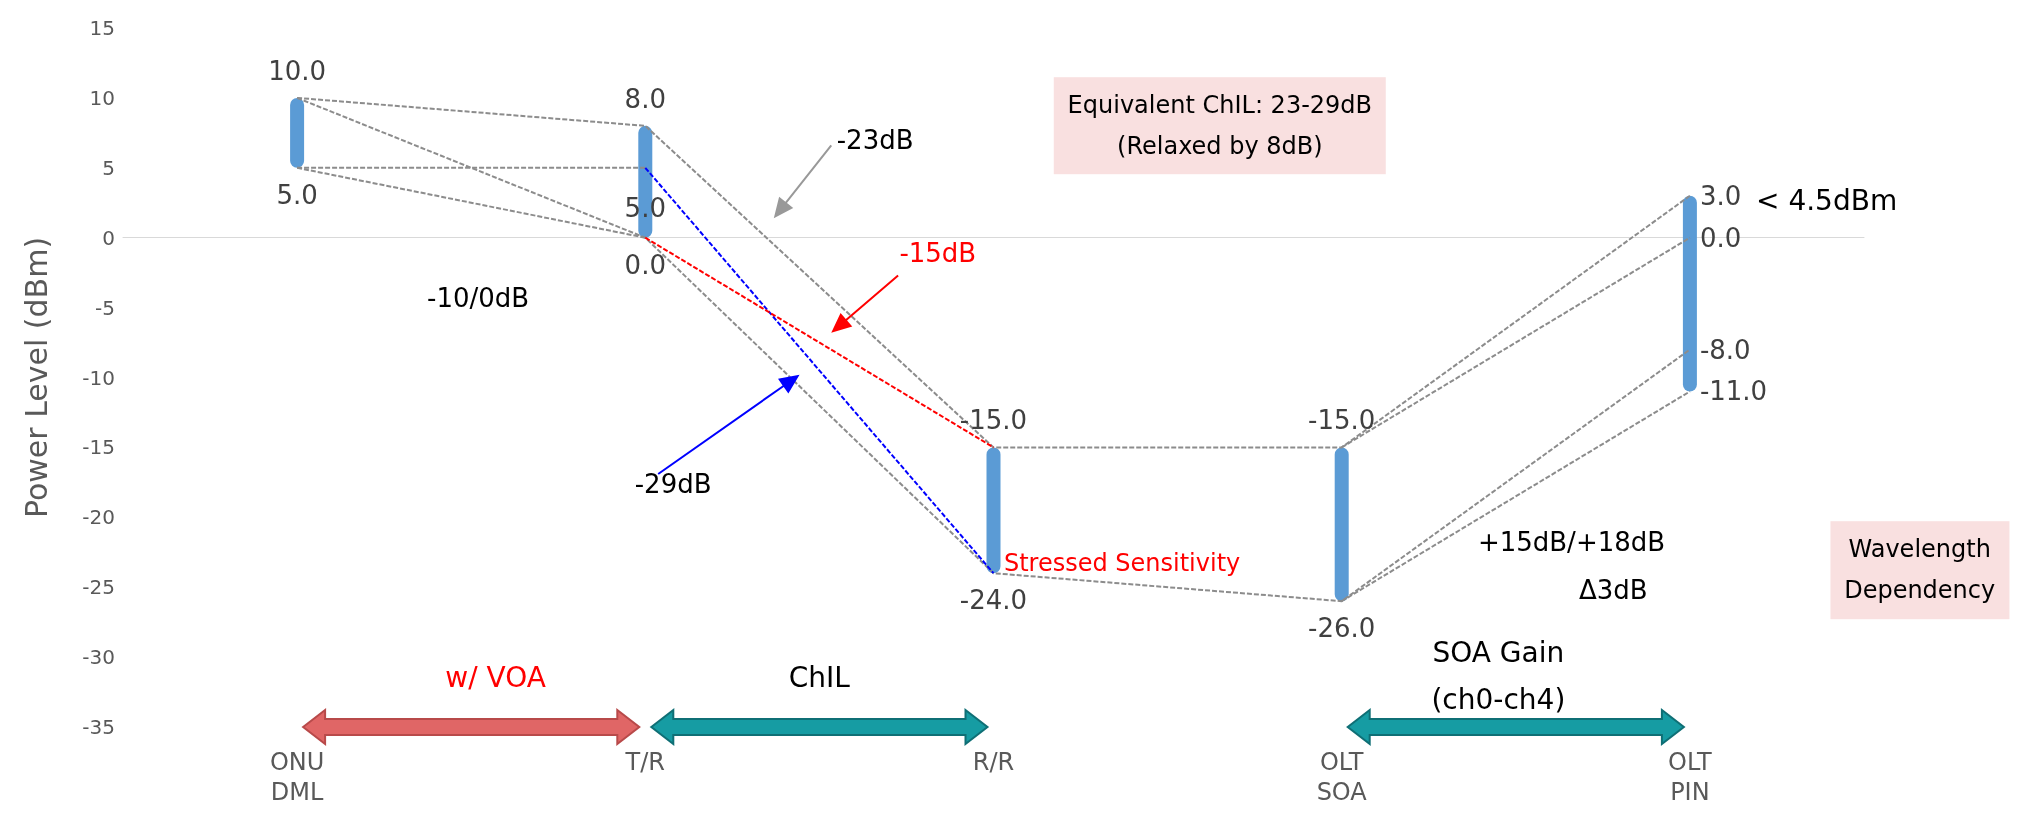 This screenshot has height=840, width=2022. What do you see at coordinates (938, 253) in the screenshot?
I see `annotation: -15dB` at bounding box center [938, 253].